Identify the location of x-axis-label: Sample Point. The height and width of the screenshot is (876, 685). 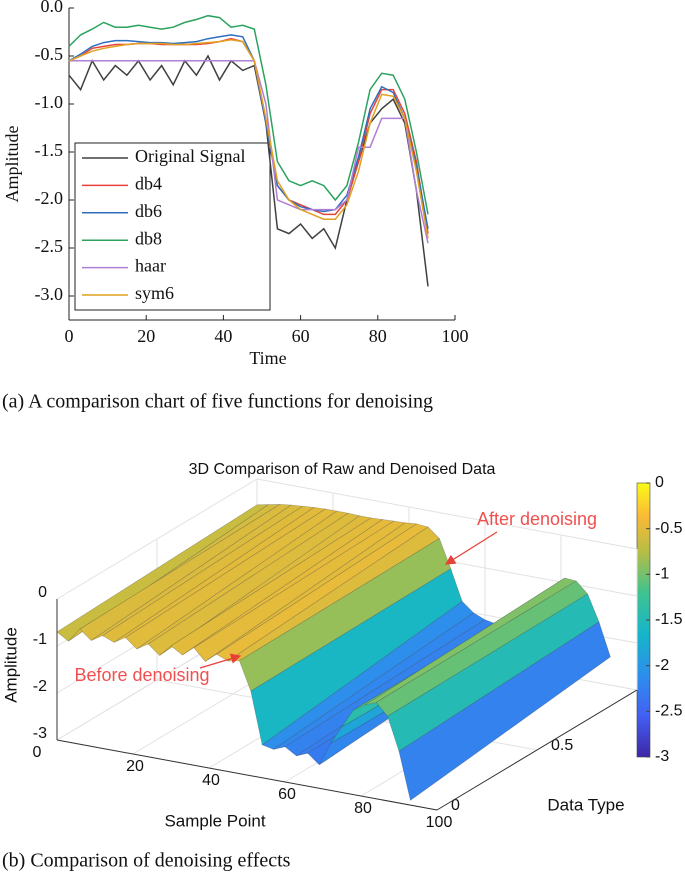
(214, 820).